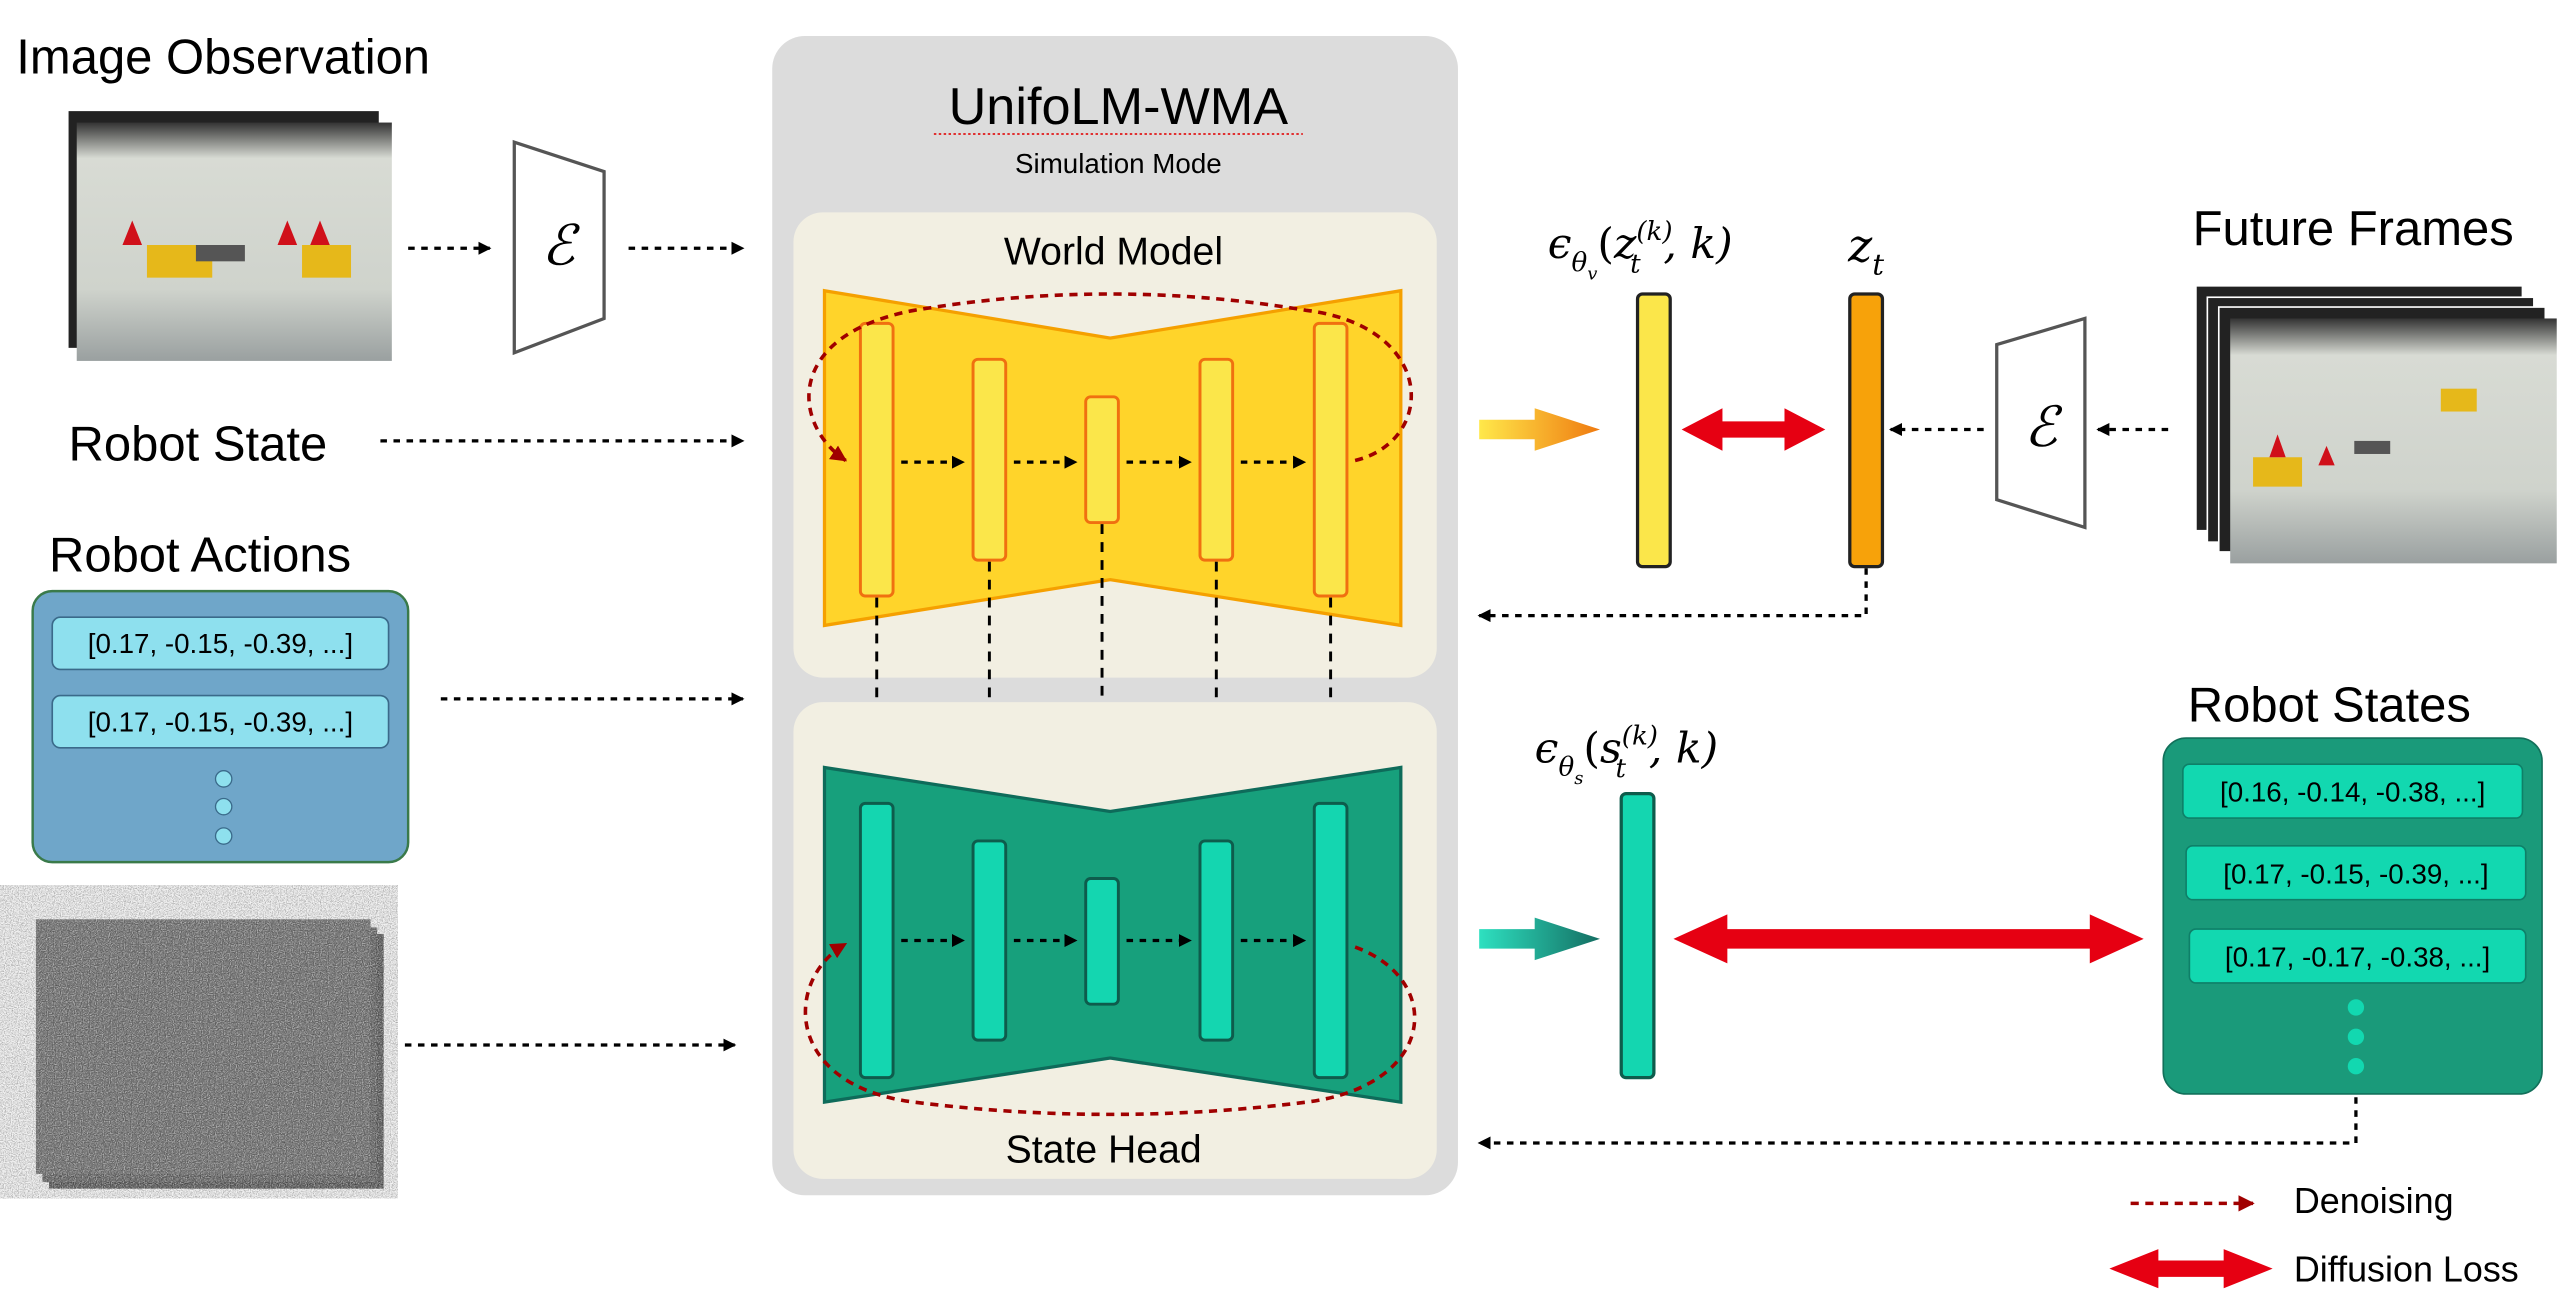  What do you see at coordinates (2374, 1200) in the screenshot?
I see `legend-denoising: Denoising` at bounding box center [2374, 1200].